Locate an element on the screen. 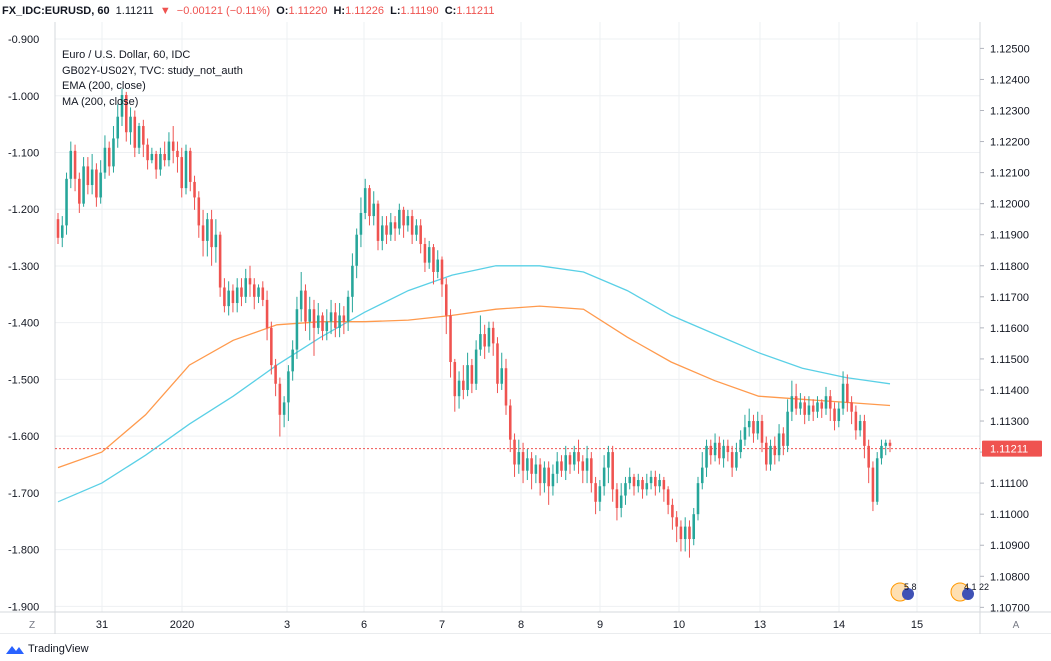 This screenshot has height=661, width=1051. event-flag-icon: 4 1 22 is located at coordinates (969, 592).